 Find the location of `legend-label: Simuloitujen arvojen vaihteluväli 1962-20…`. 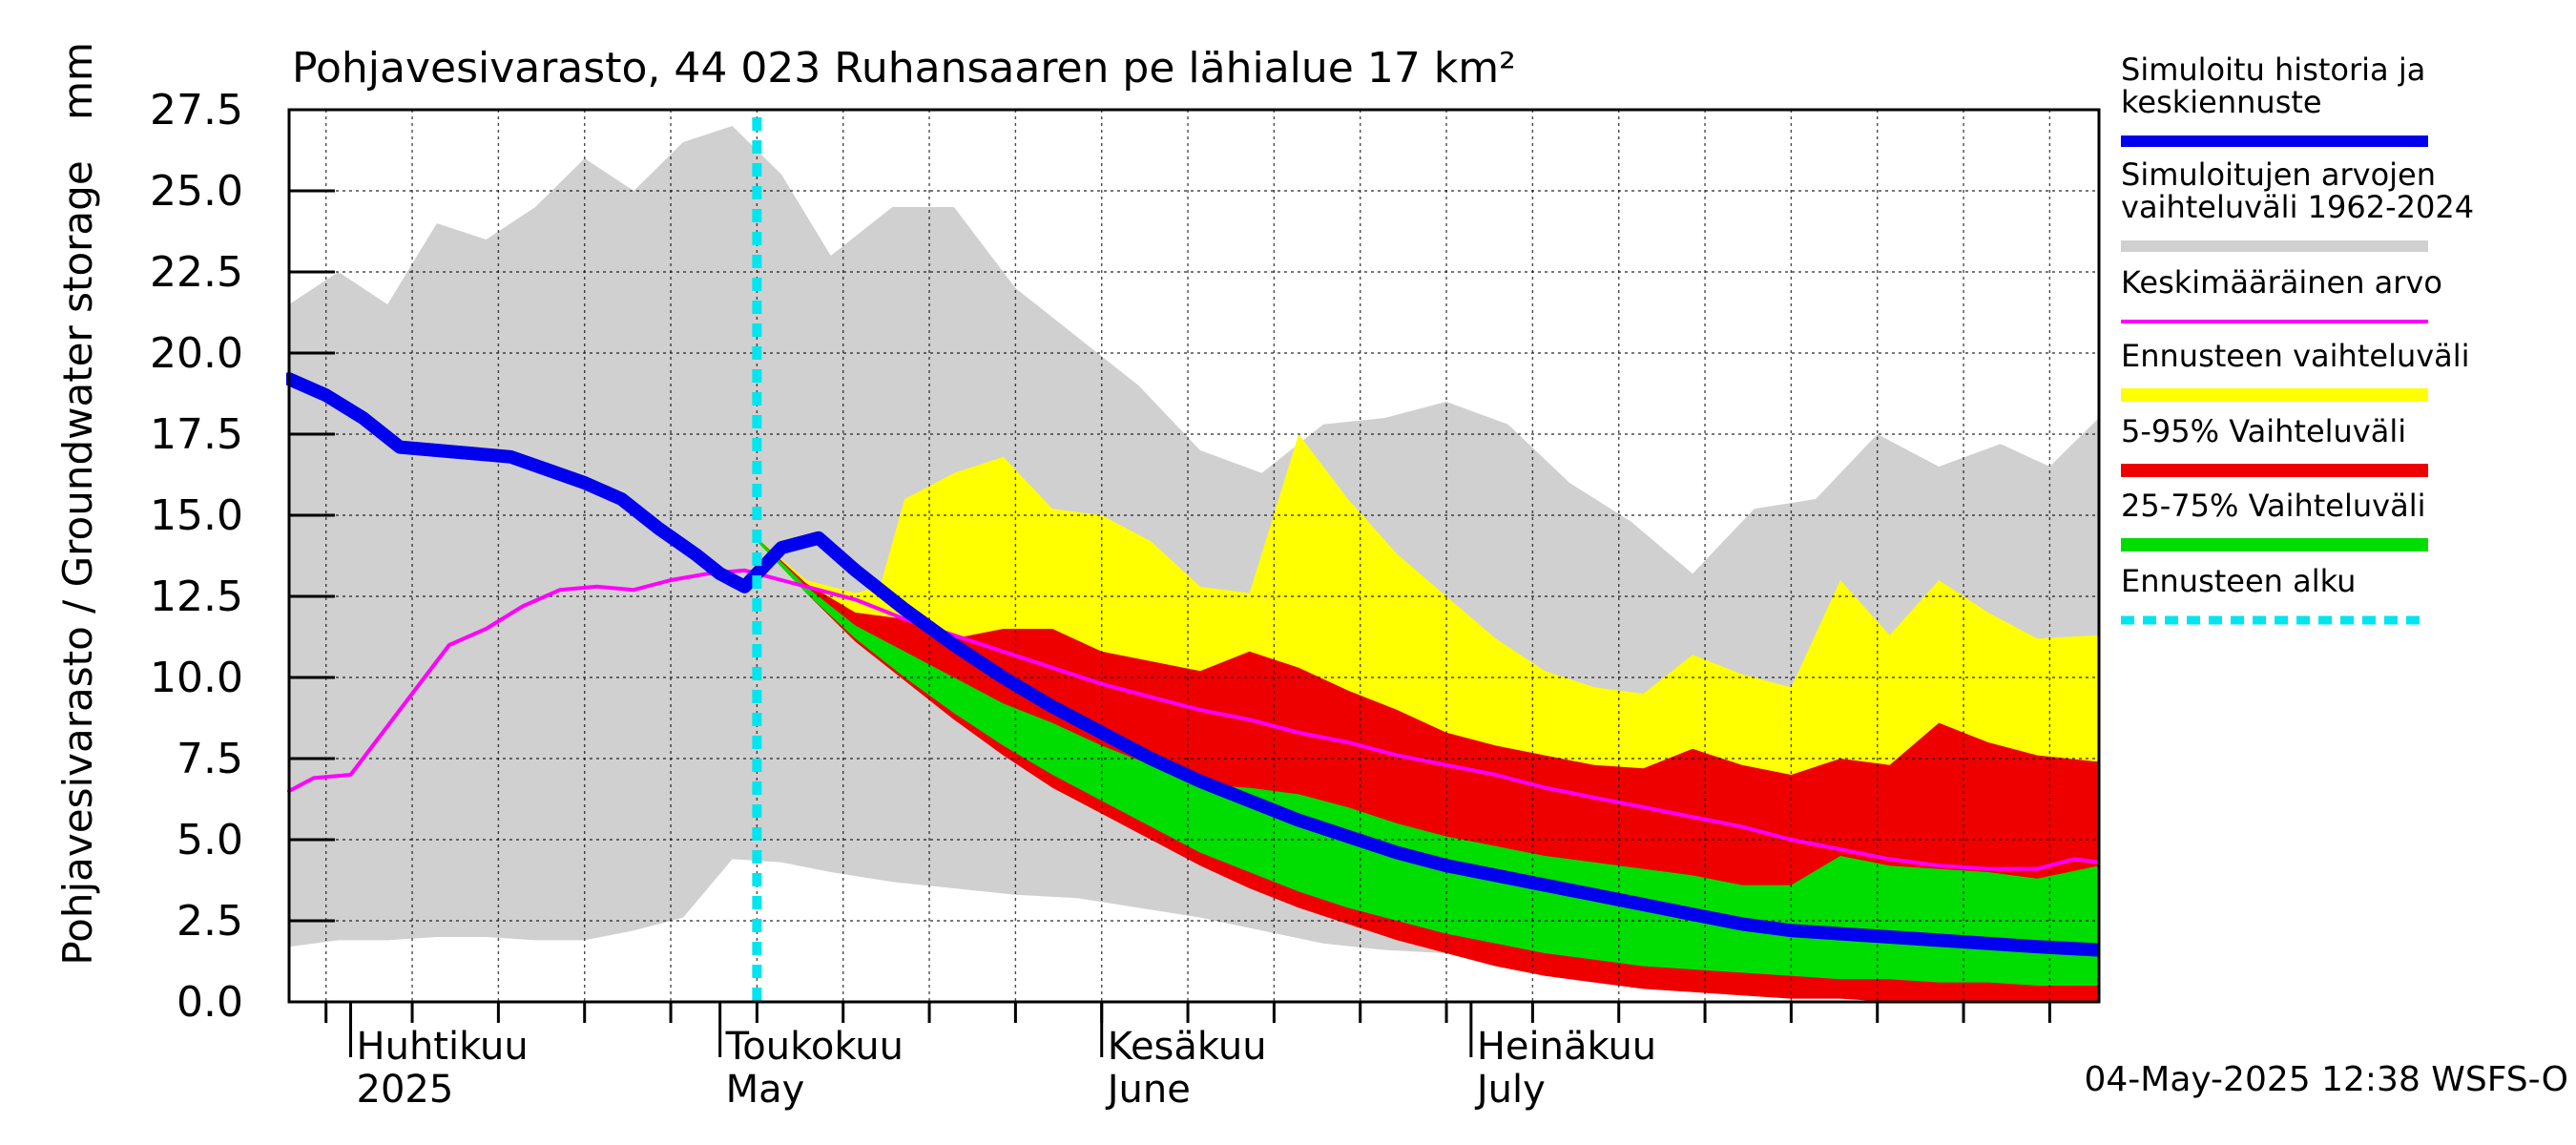

legend-label: Simuloitujen arvojen vaihteluväli 1962-20… is located at coordinates (2297, 191).